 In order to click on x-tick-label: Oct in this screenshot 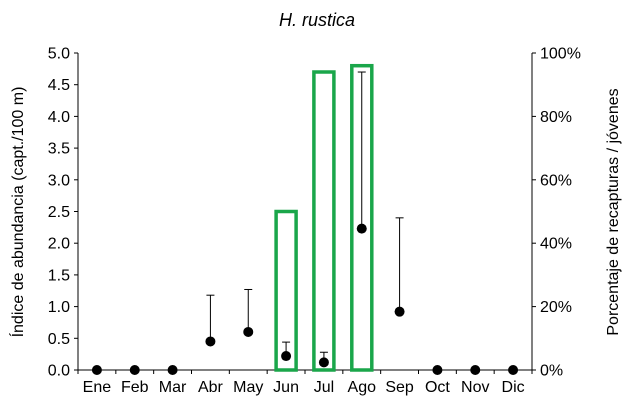, I will do `click(437, 387)`.